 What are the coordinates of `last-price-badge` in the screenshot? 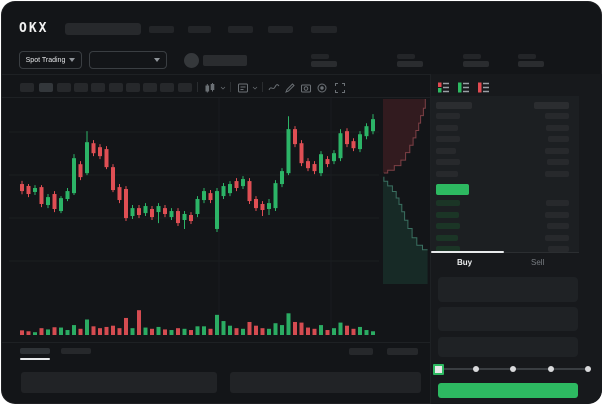 It's located at (452, 189).